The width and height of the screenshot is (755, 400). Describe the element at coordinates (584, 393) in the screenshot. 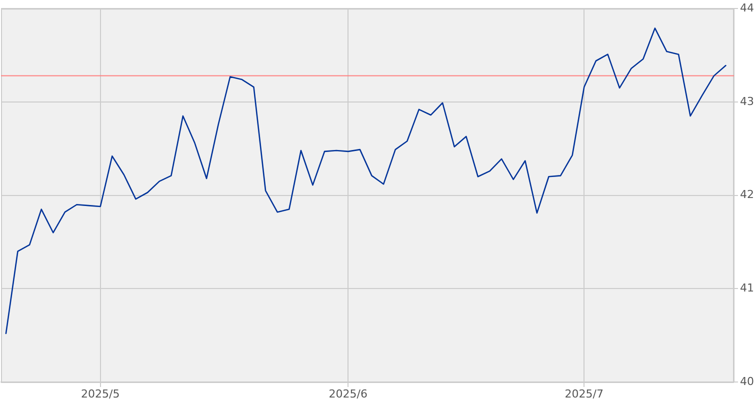

I see `x-tick-label: 2025/7` at that location.